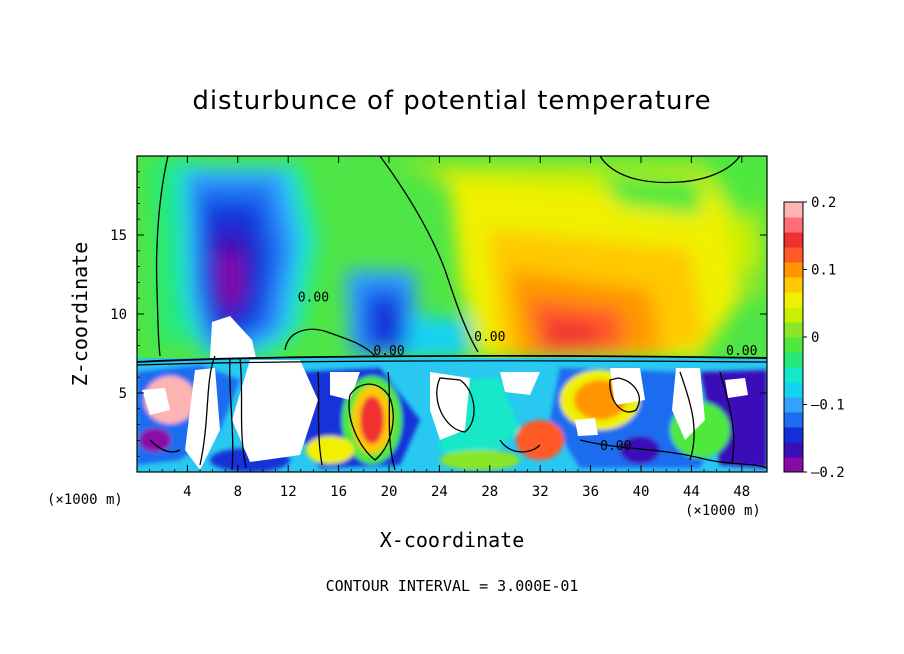 The height and width of the screenshot is (654, 904). Describe the element at coordinates (590, 492) in the screenshot. I see `x-tick-label: 36` at that location.